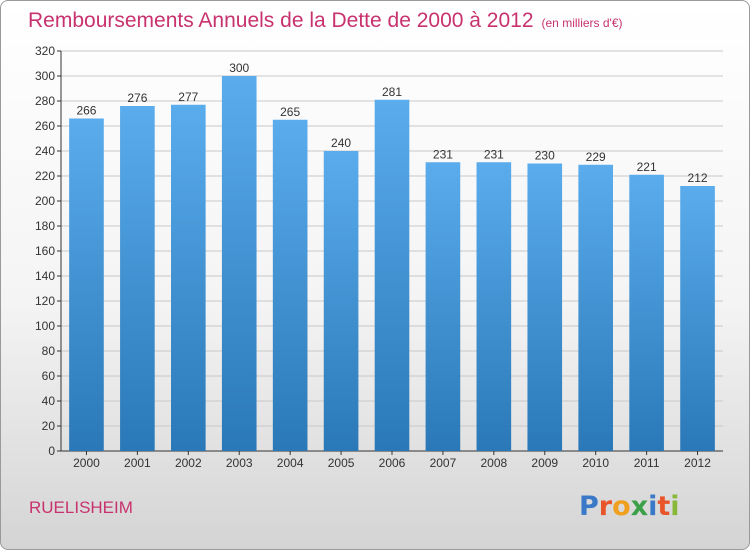 The width and height of the screenshot is (750, 550). I want to click on bar-value-label: 230, so click(545, 156).